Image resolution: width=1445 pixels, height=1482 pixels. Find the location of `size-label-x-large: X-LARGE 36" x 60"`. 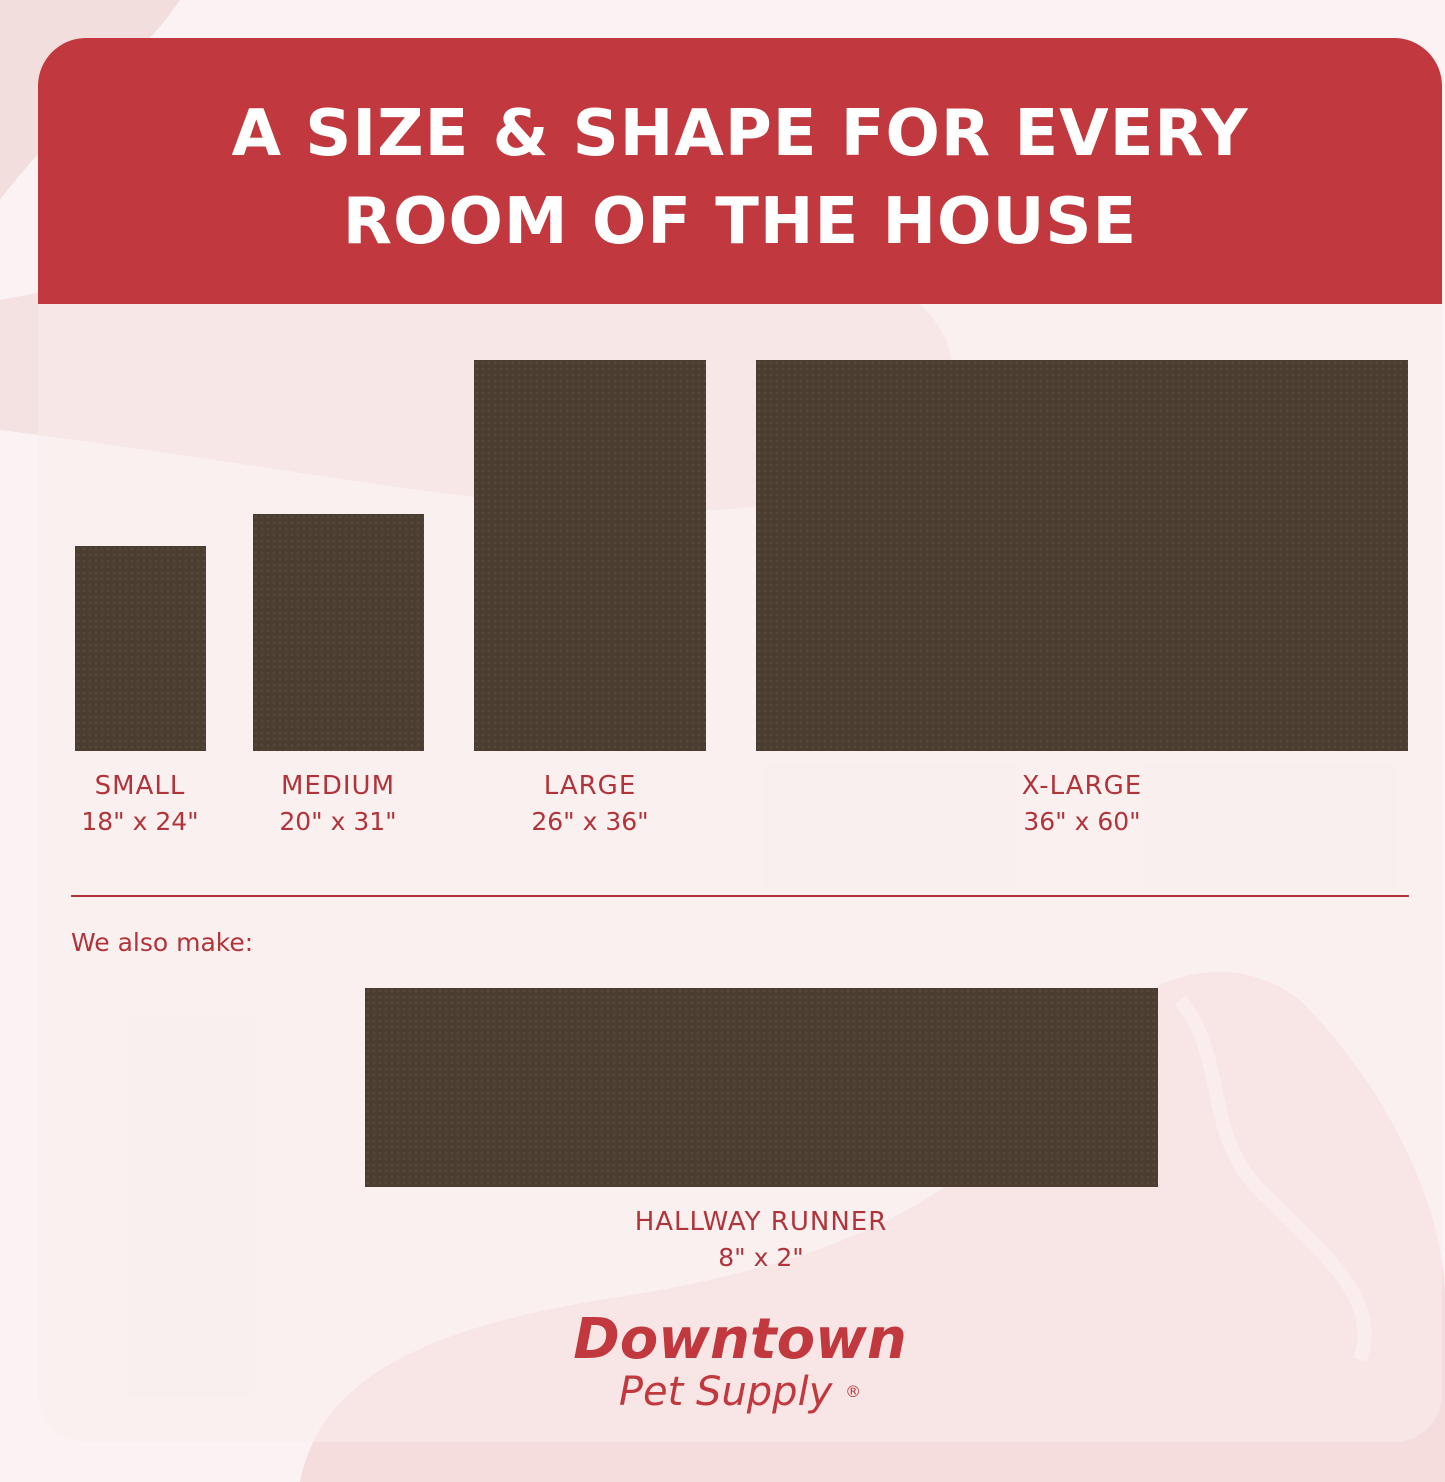

size-label-x-large: X-LARGE 36" x 60" is located at coordinates (1082, 804).